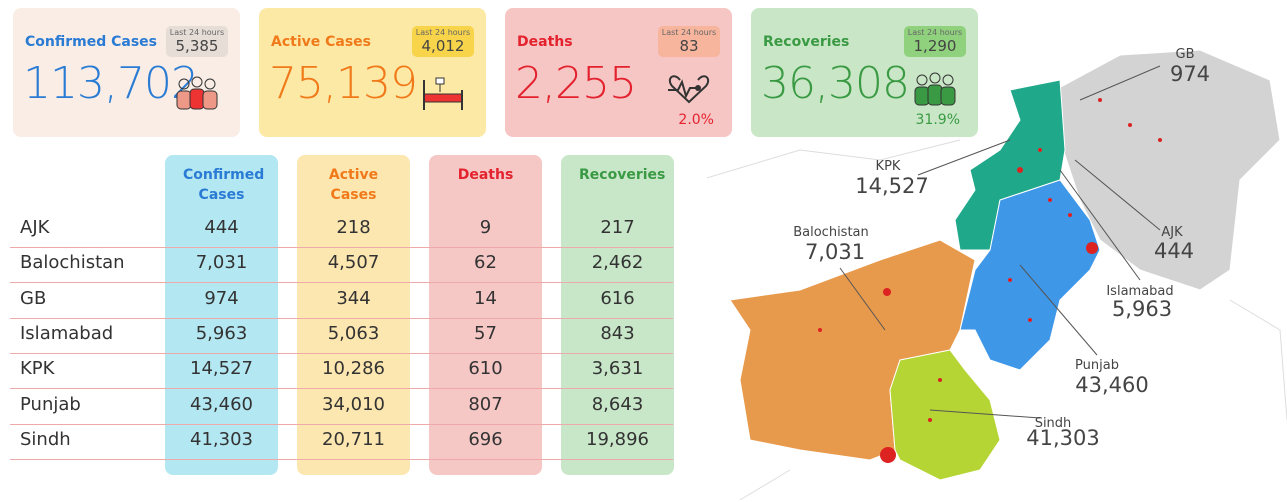  What do you see at coordinates (1097, 365) in the screenshot?
I see `map-label-name: Punjab` at bounding box center [1097, 365].